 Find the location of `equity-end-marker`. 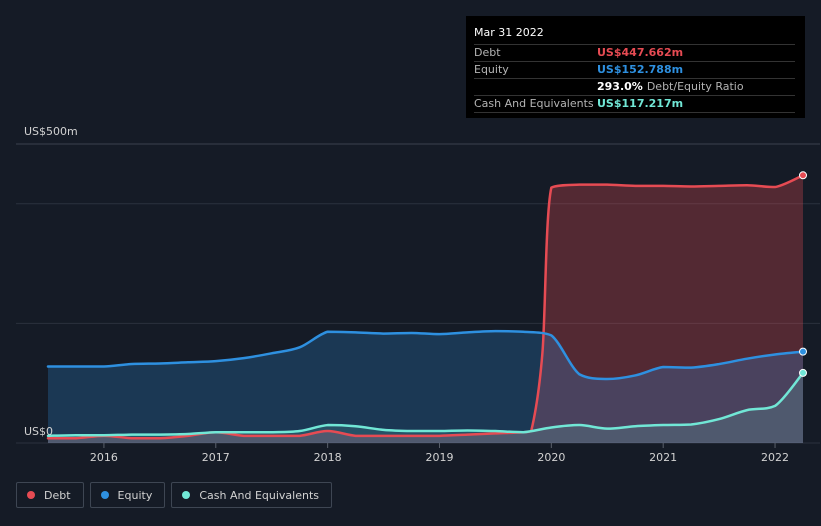

equity-end-marker is located at coordinates (803, 351).